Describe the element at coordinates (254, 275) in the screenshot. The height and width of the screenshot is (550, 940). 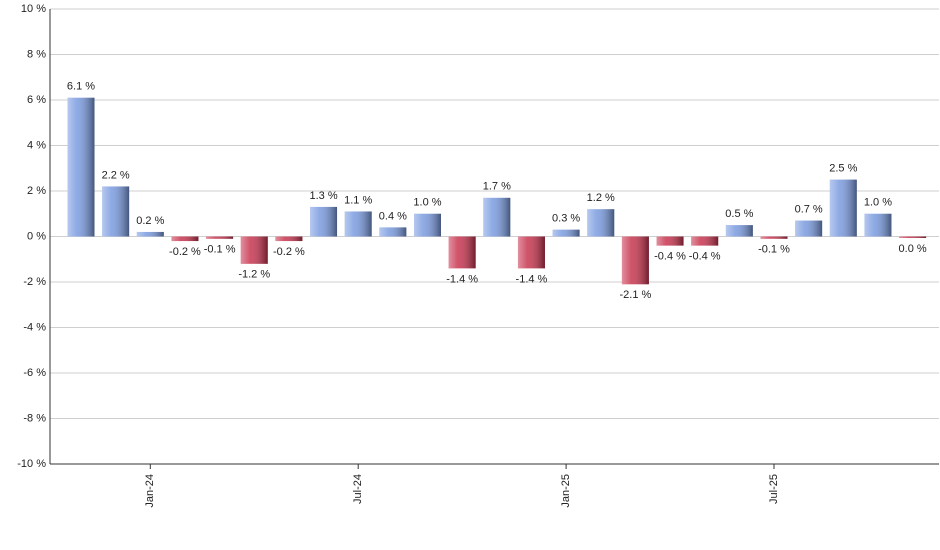
I see `value-label: -1.2 %` at that location.